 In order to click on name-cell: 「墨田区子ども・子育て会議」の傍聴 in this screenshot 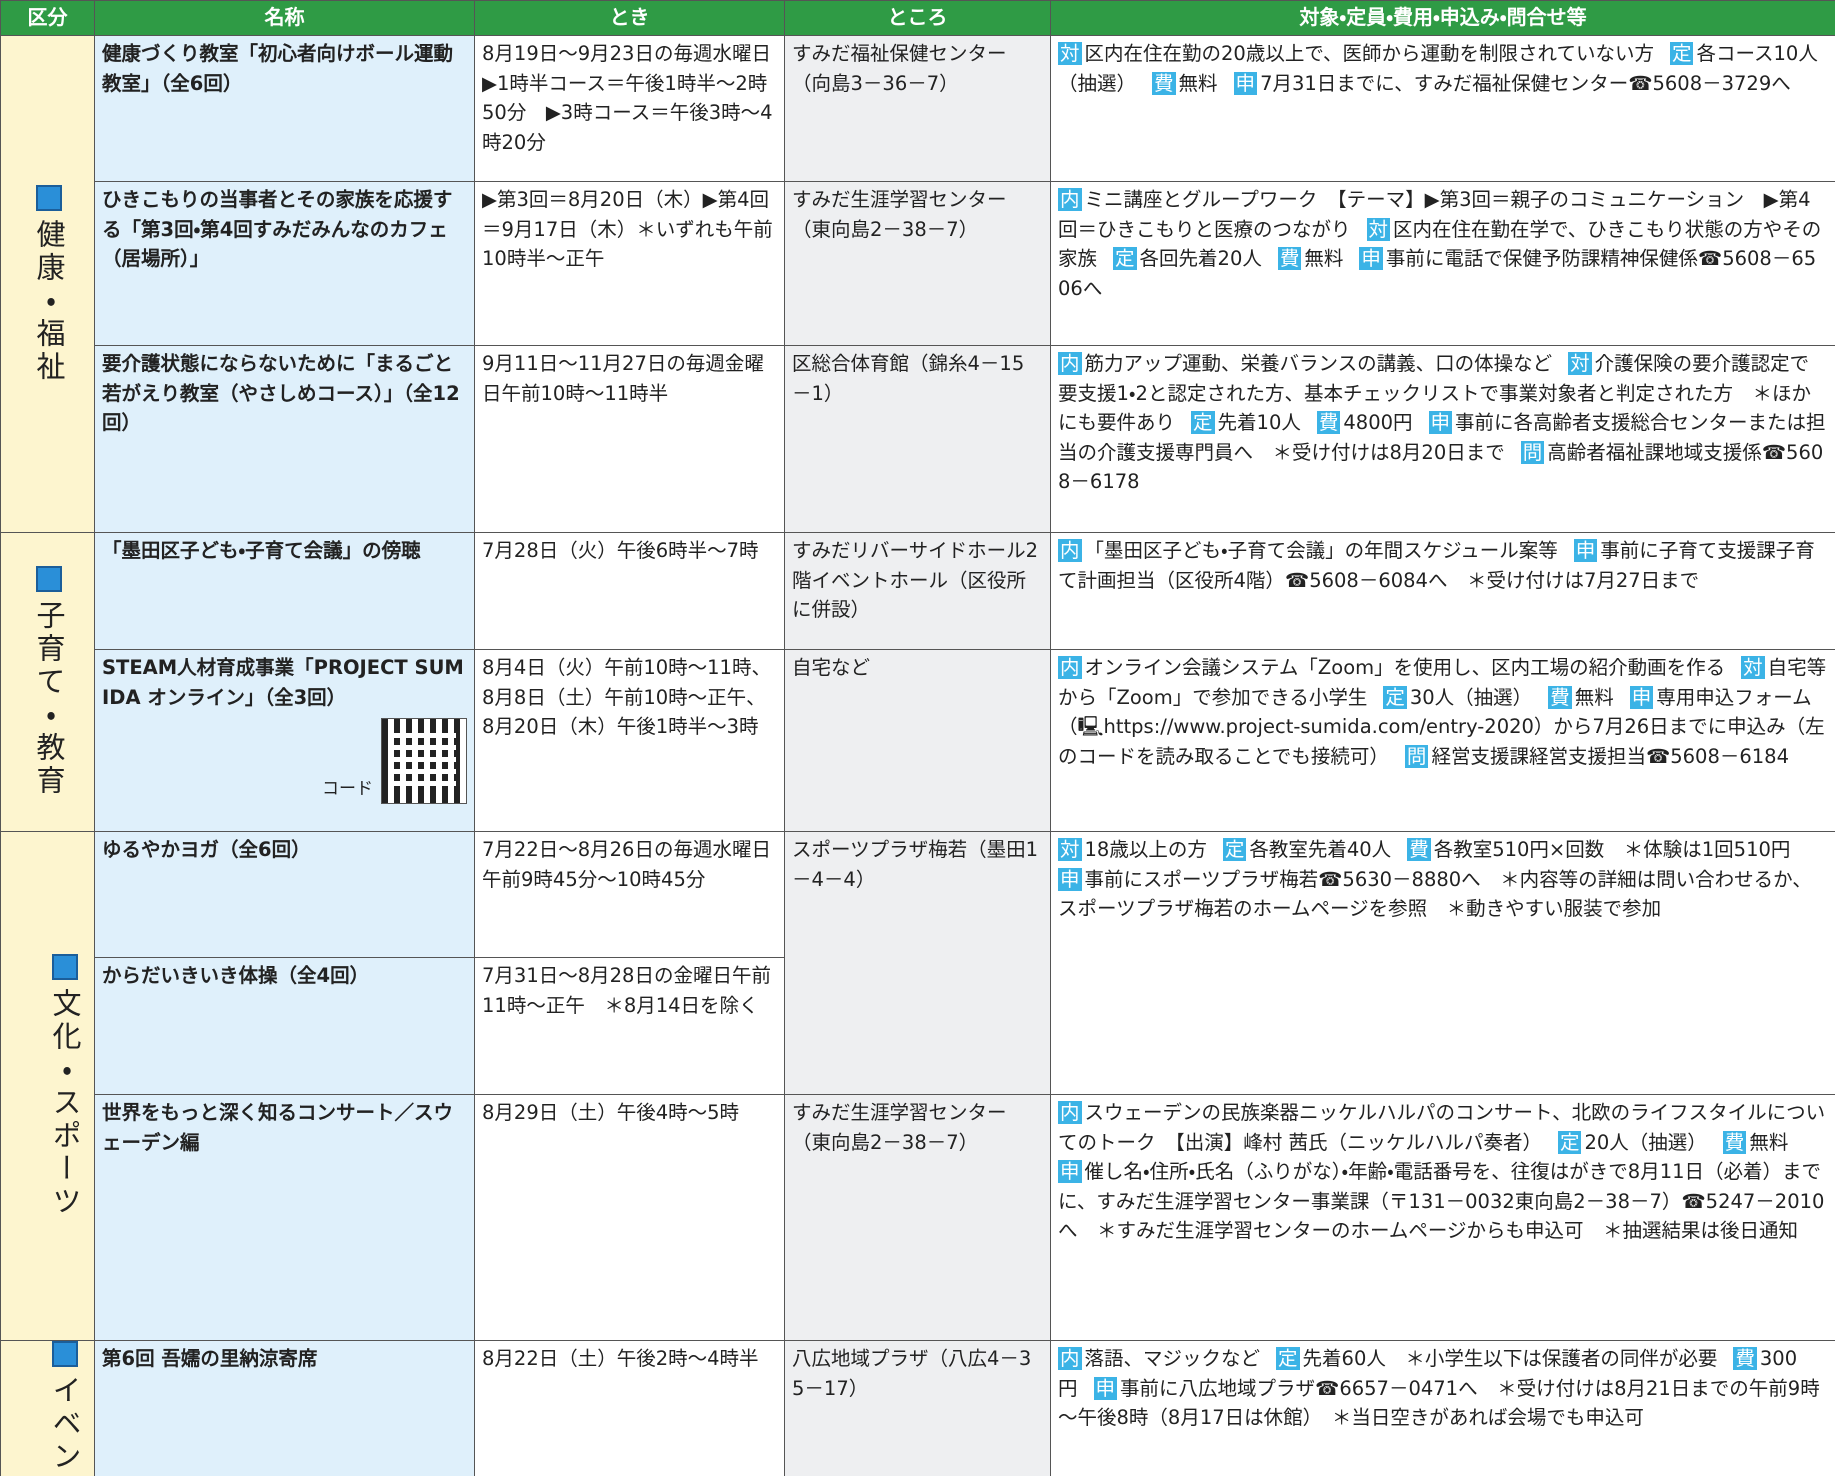, I will do `click(284, 591)`.